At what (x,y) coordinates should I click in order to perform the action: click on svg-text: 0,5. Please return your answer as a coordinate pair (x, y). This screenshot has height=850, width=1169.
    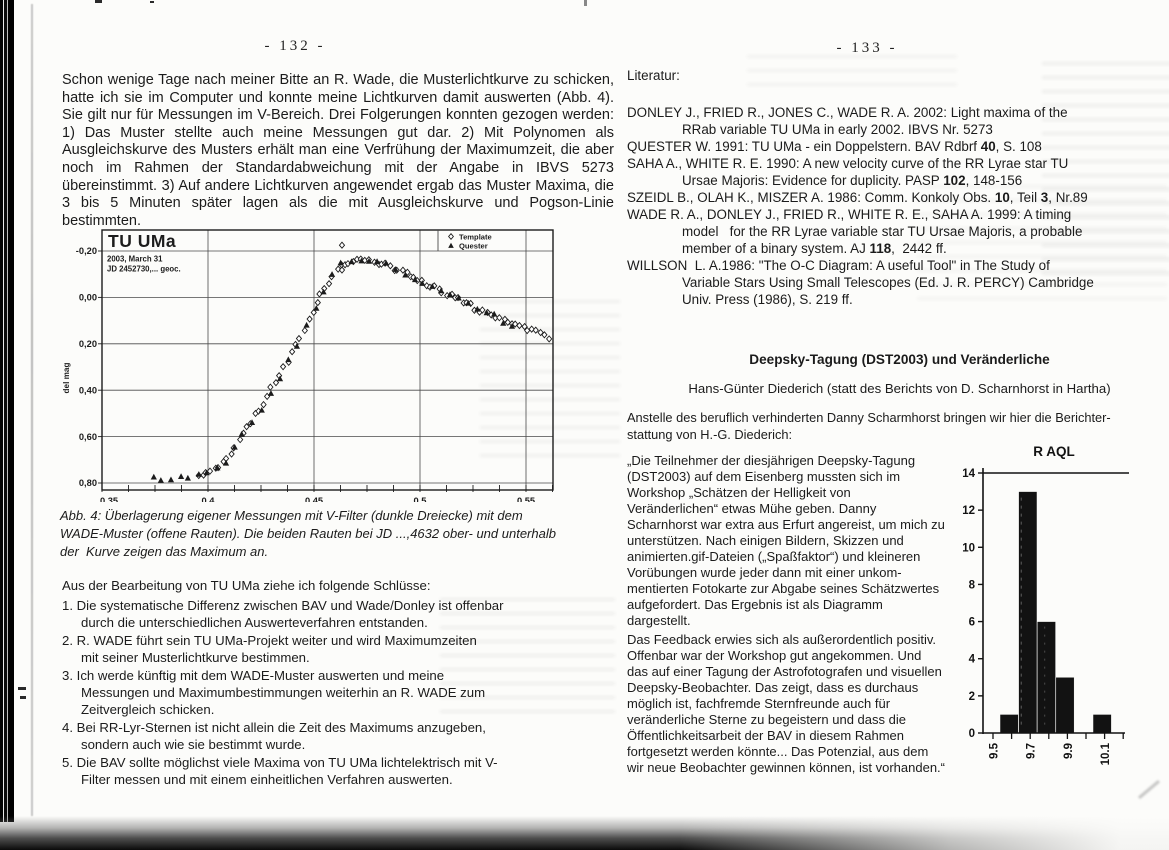
    Looking at the image, I should click on (420, 499).